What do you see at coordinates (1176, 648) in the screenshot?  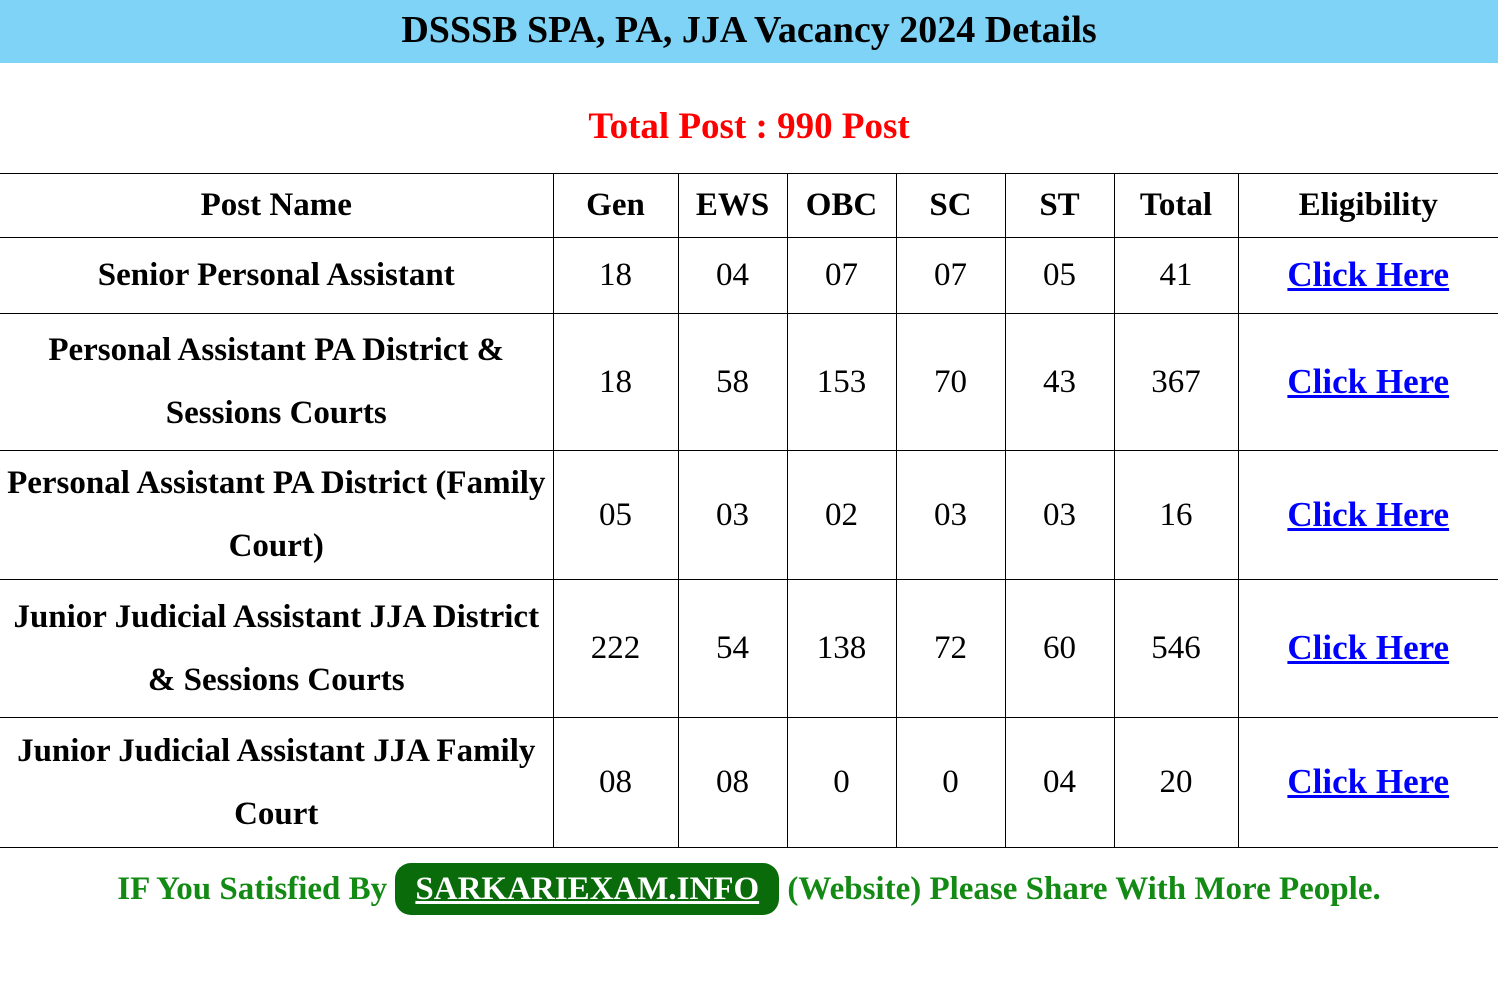 I see `count-cell: 546` at bounding box center [1176, 648].